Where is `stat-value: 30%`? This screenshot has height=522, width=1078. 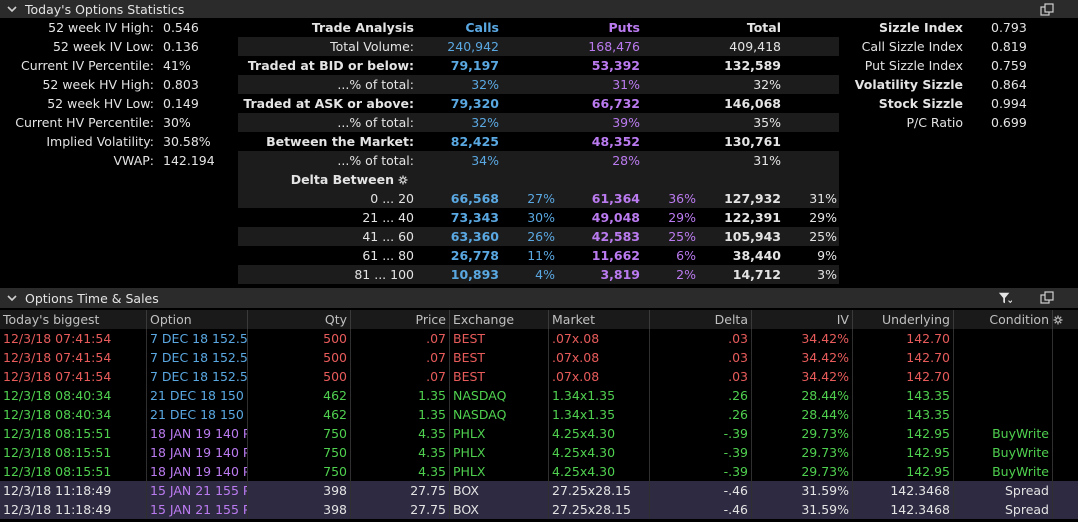 stat-value: 30% is located at coordinates (177, 122).